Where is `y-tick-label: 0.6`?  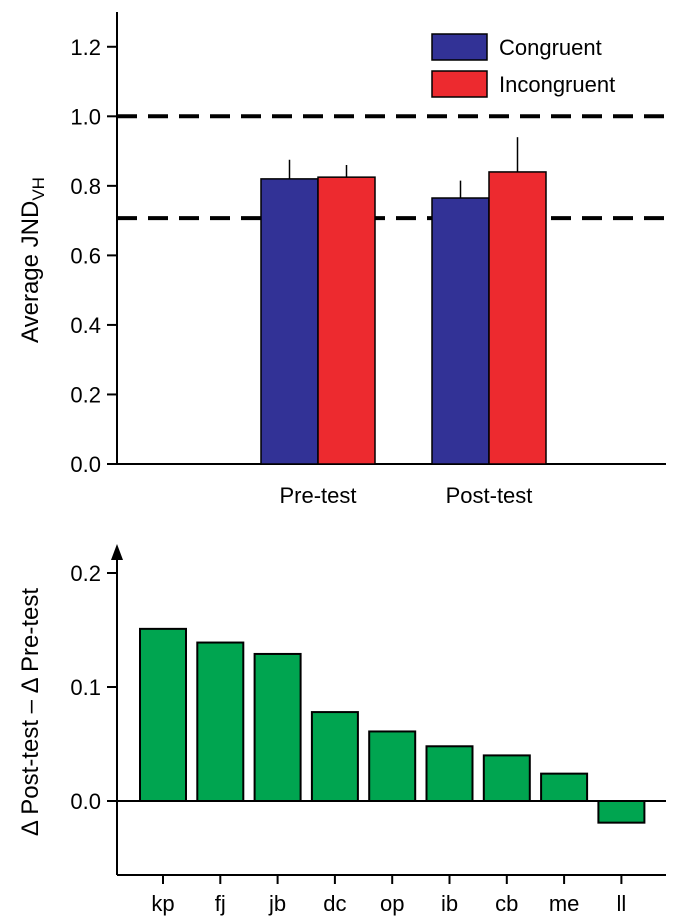
y-tick-label: 0.6 is located at coordinates (85, 255).